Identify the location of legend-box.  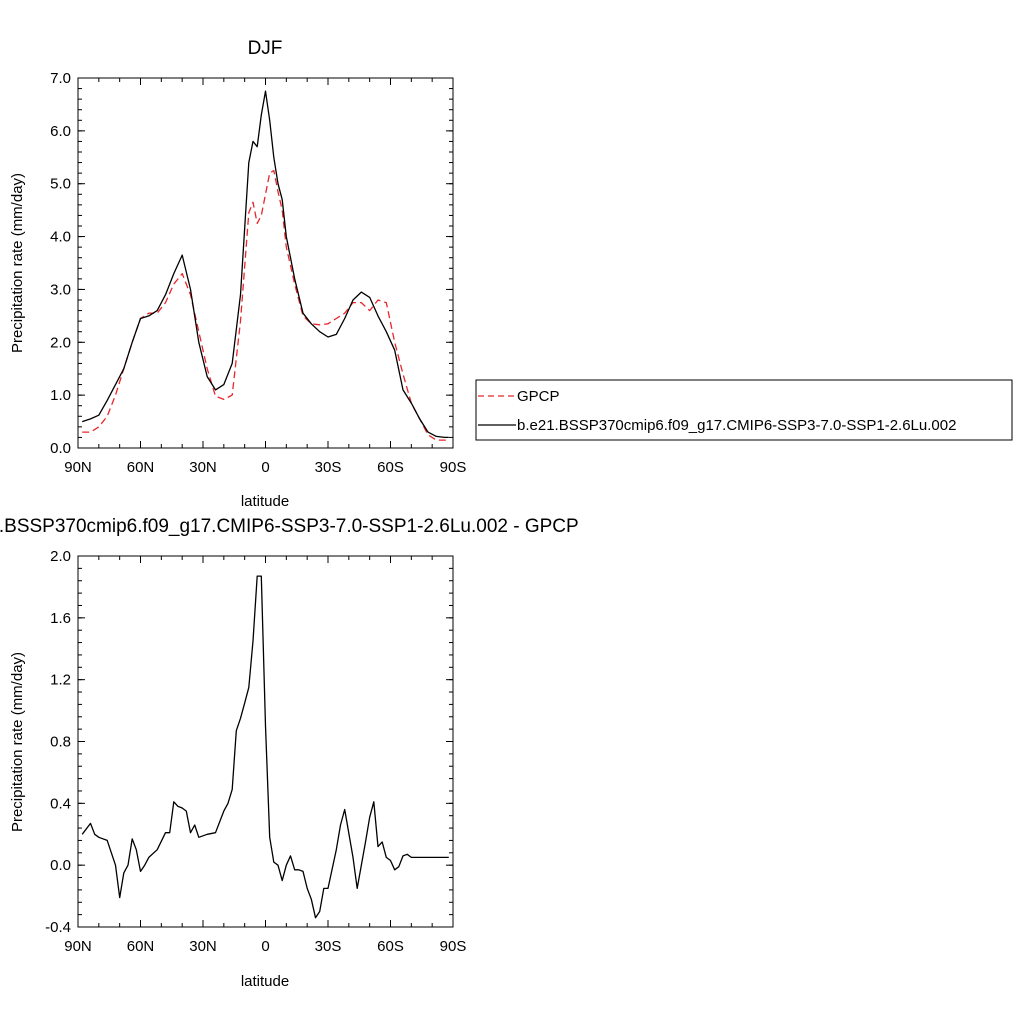
(744, 410).